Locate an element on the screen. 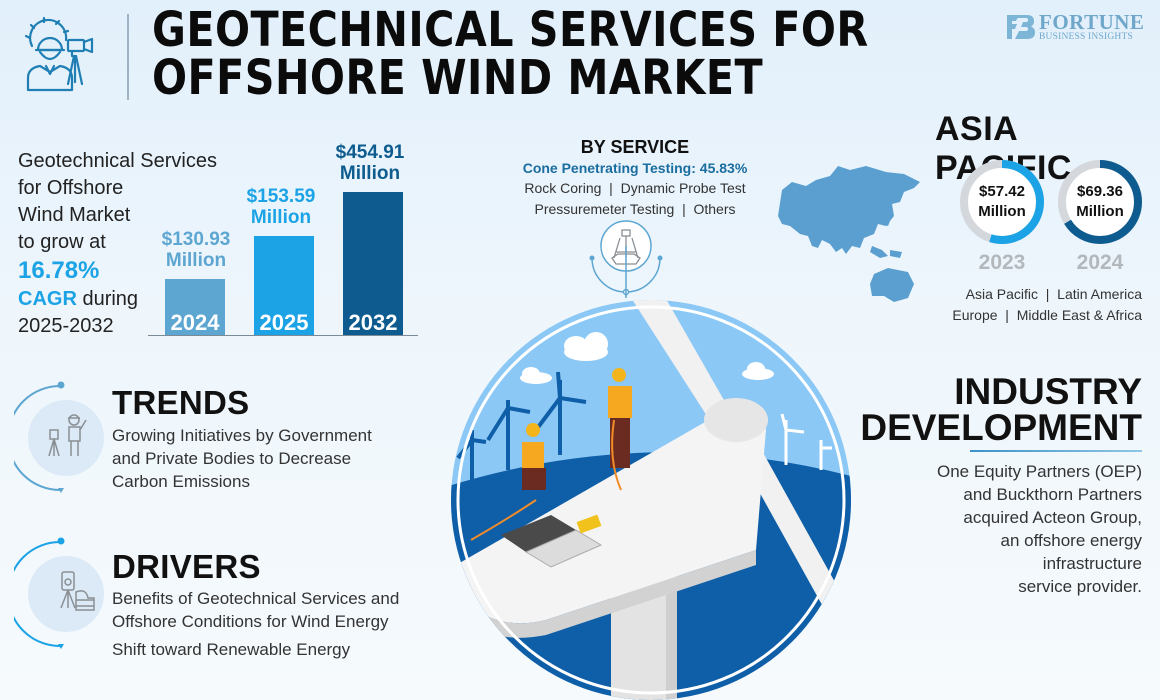  cagr-label: CAGR is located at coordinates (47, 299).